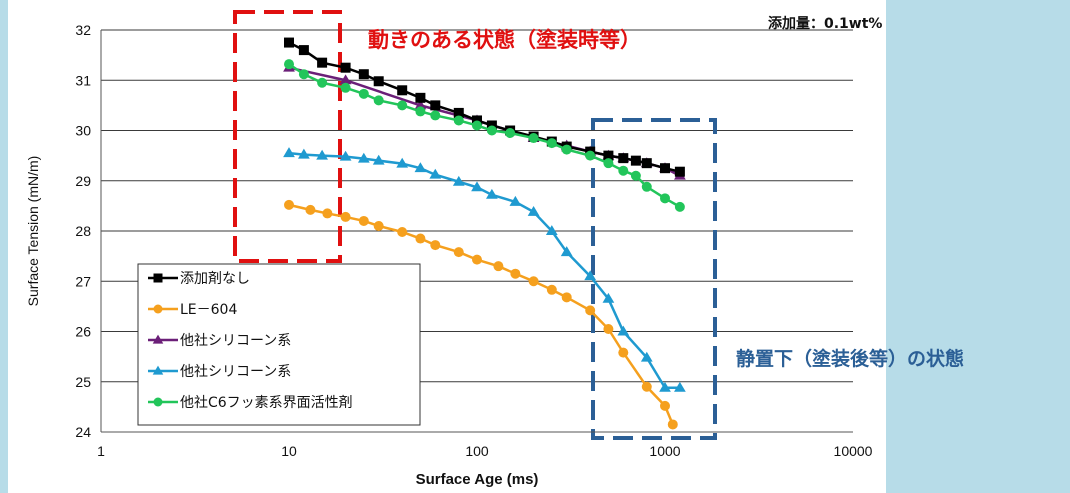 The height and width of the screenshot is (493, 1070). Describe the element at coordinates (83, 281) in the screenshot. I see `y-tick-label: 27` at that location.